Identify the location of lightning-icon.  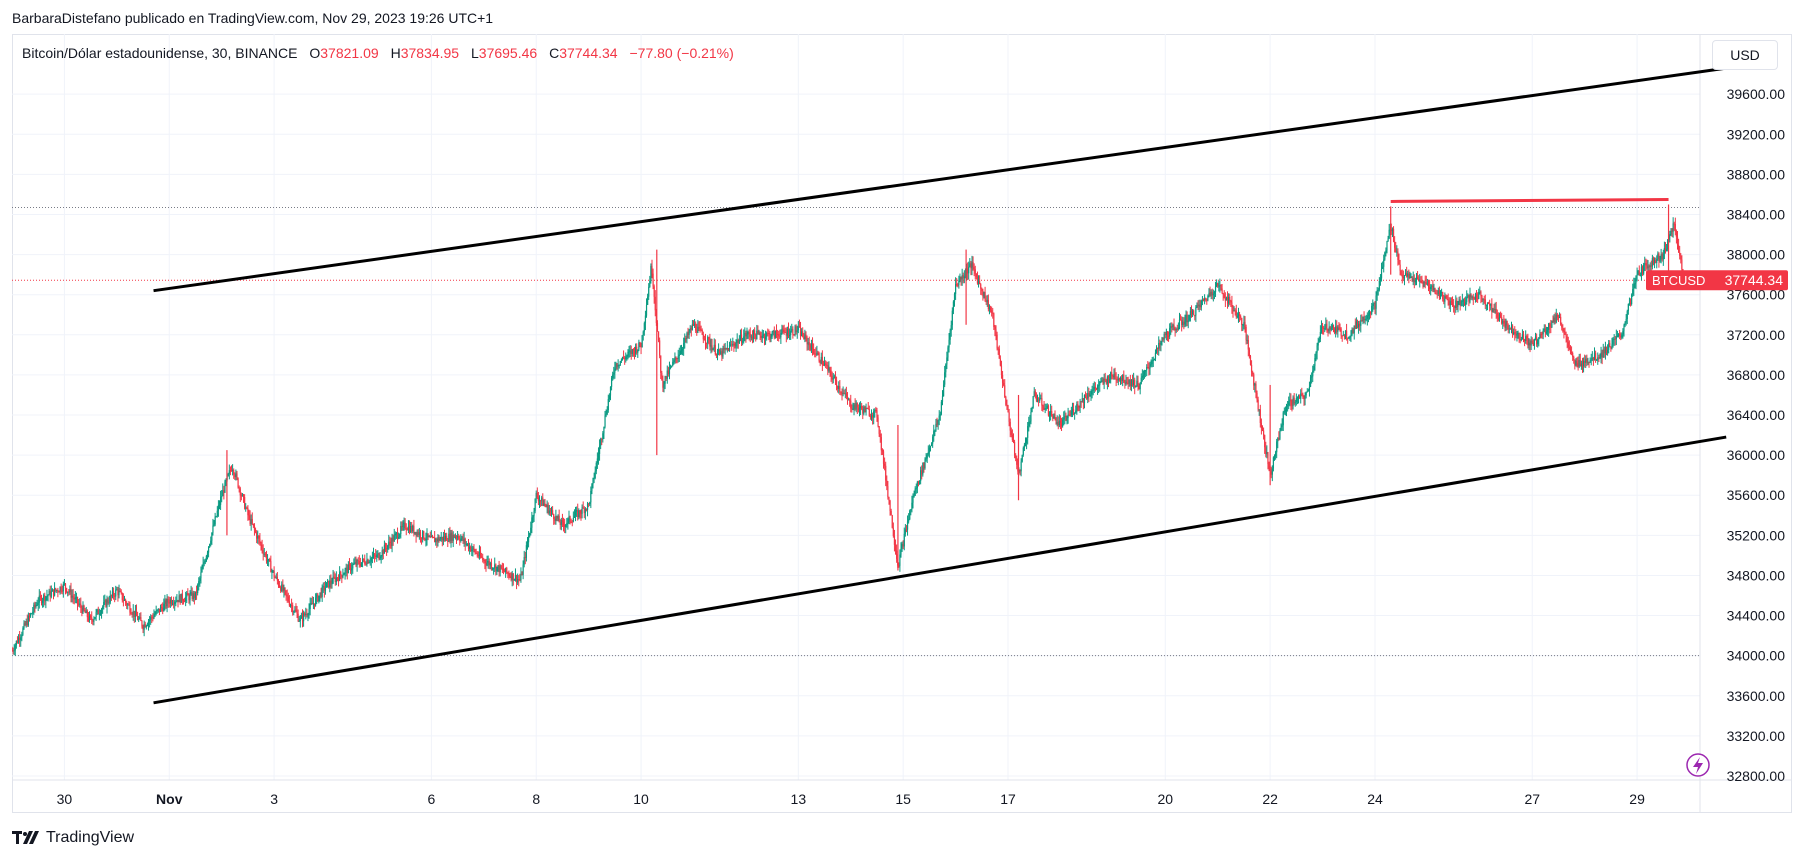
(1698, 765).